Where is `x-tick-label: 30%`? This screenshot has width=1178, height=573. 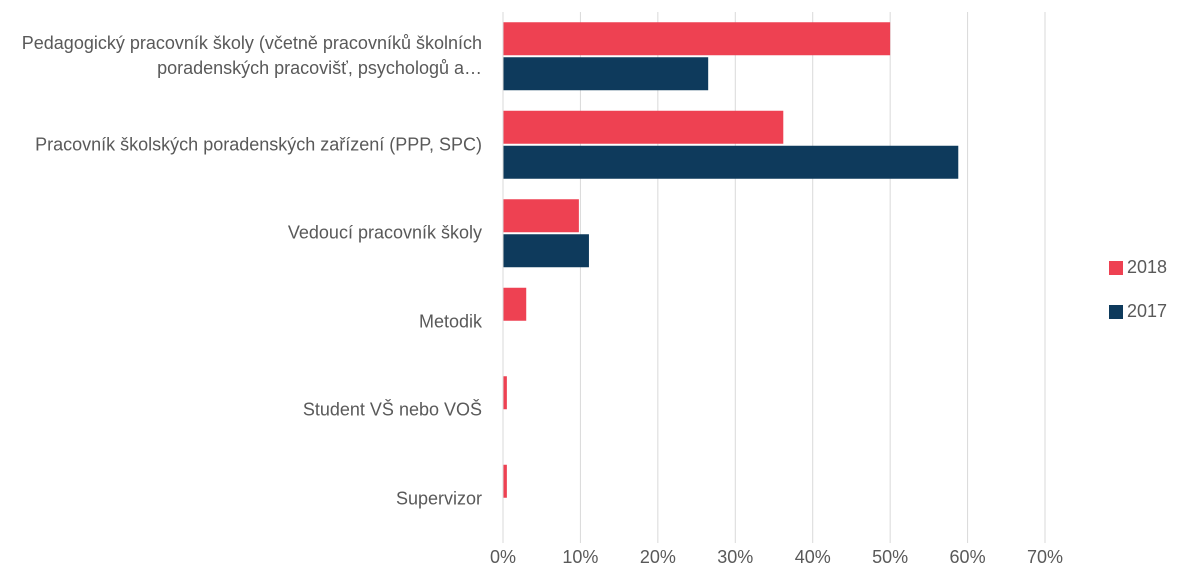 x-tick-label: 30% is located at coordinates (735, 557).